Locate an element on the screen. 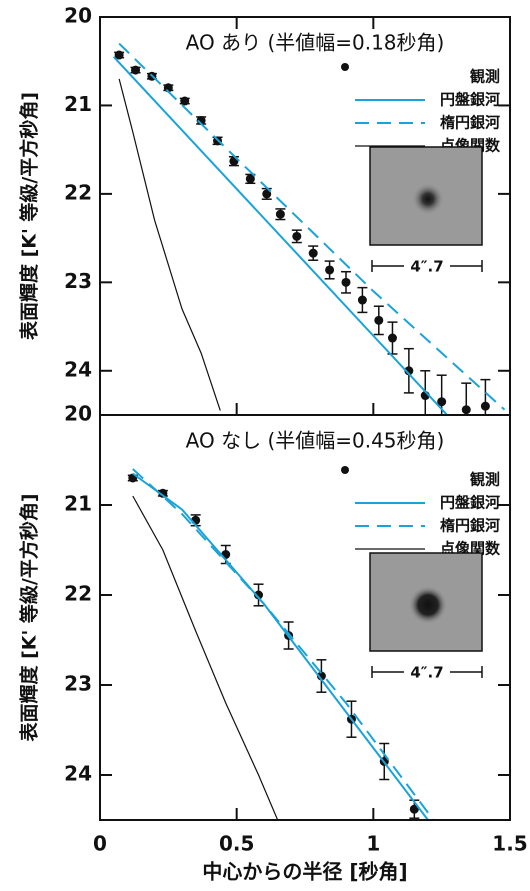 This screenshot has height=891, width=530. x-tick-label: 0.5 is located at coordinates (236, 844).